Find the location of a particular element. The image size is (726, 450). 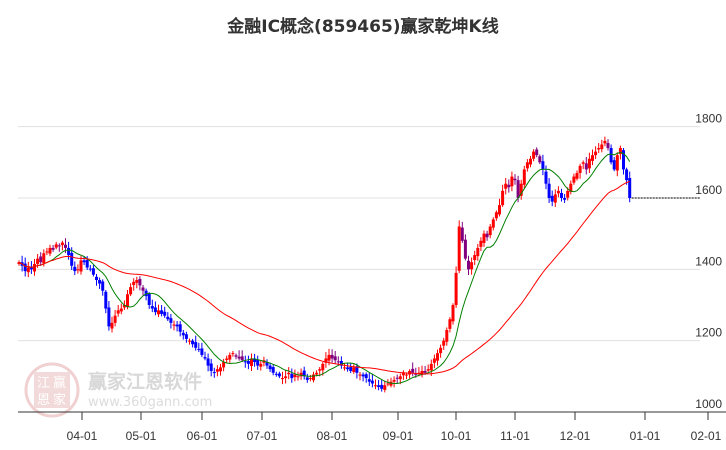

x-tick-label: 11-01 is located at coordinates (515, 436).